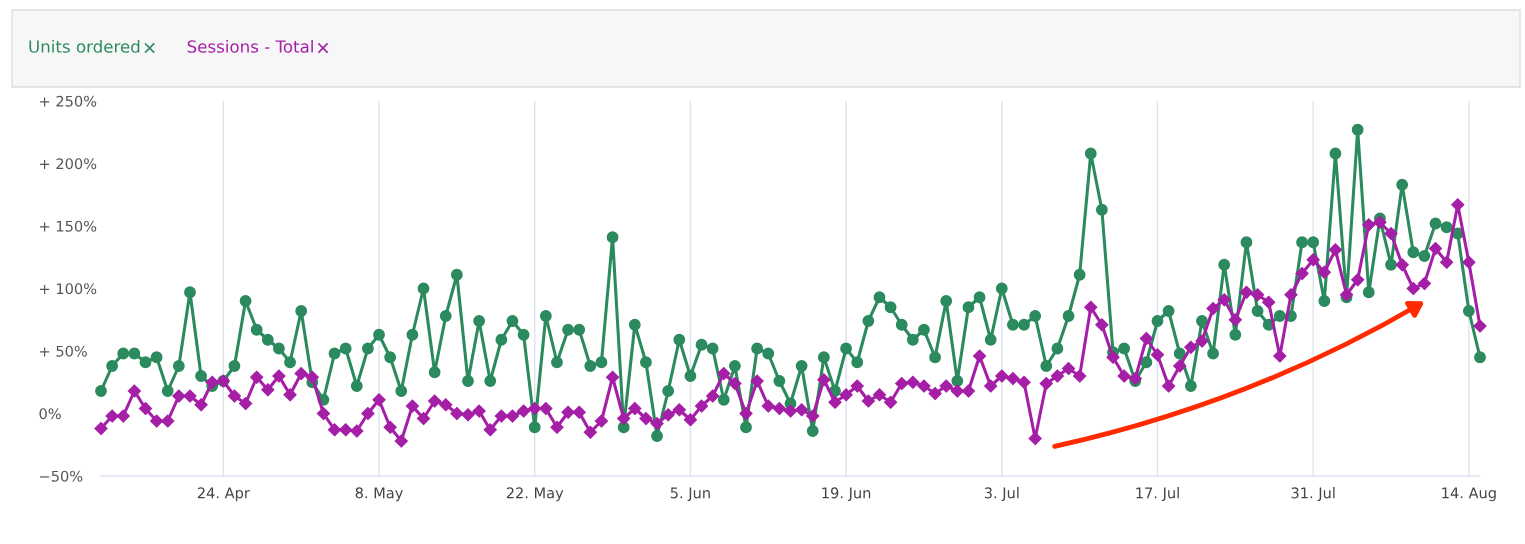 The image size is (1525, 544). Describe the element at coordinates (68, 226) in the screenshot. I see `y-tick-label: + 150%` at that location.